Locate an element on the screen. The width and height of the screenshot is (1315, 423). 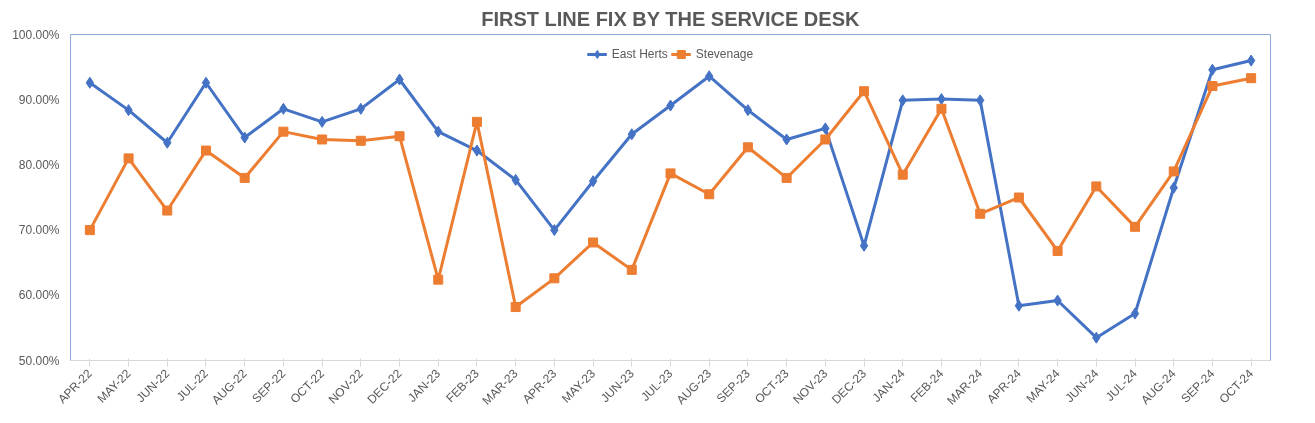
y-tick-label: 80.00% is located at coordinates (39, 164).